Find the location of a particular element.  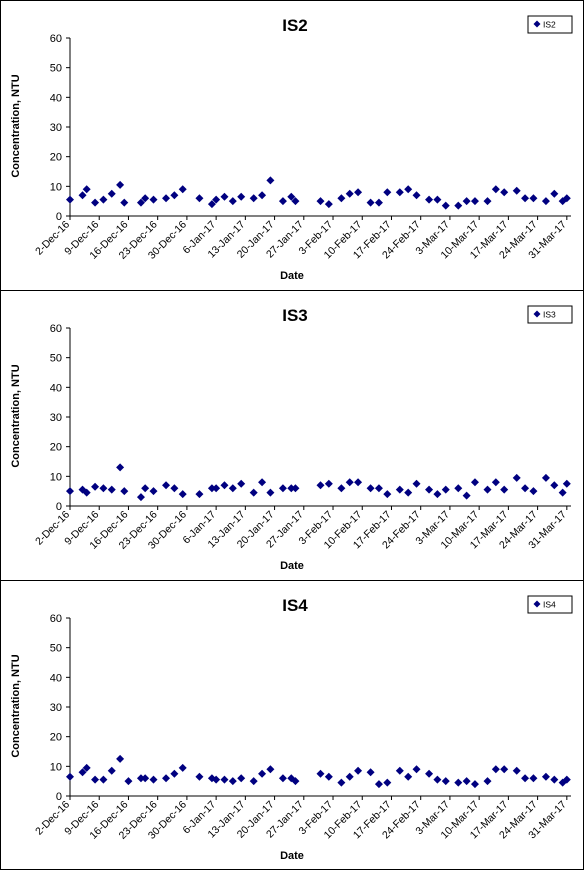

y-tick-label: 50 is located at coordinates (56, 359).